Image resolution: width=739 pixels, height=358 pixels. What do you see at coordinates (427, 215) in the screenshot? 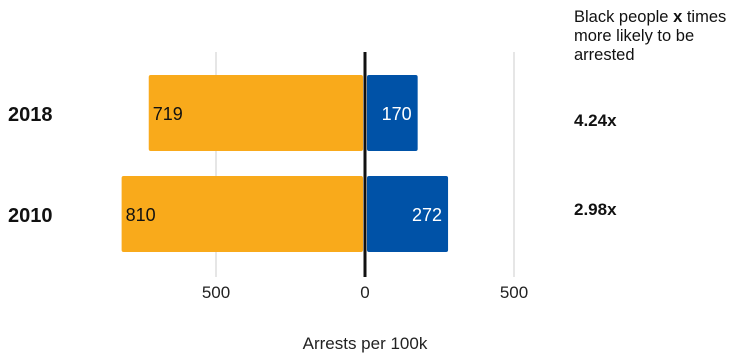
I see `value-label-right-2010: 272` at bounding box center [427, 215].